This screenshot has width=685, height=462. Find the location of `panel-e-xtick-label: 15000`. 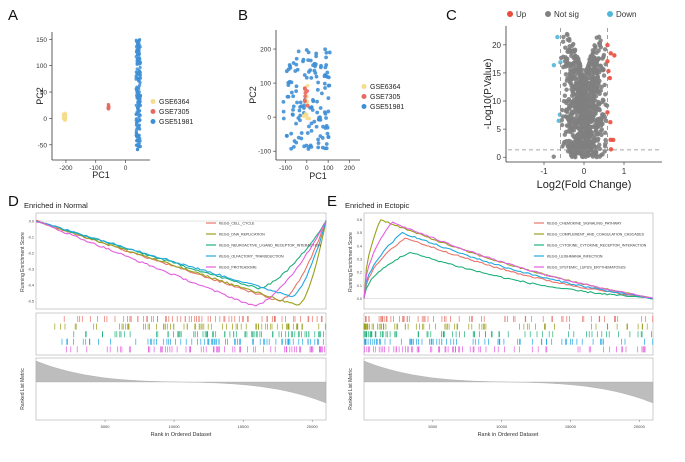

panel-e-xtick-label: 15000 is located at coordinates (571, 426).